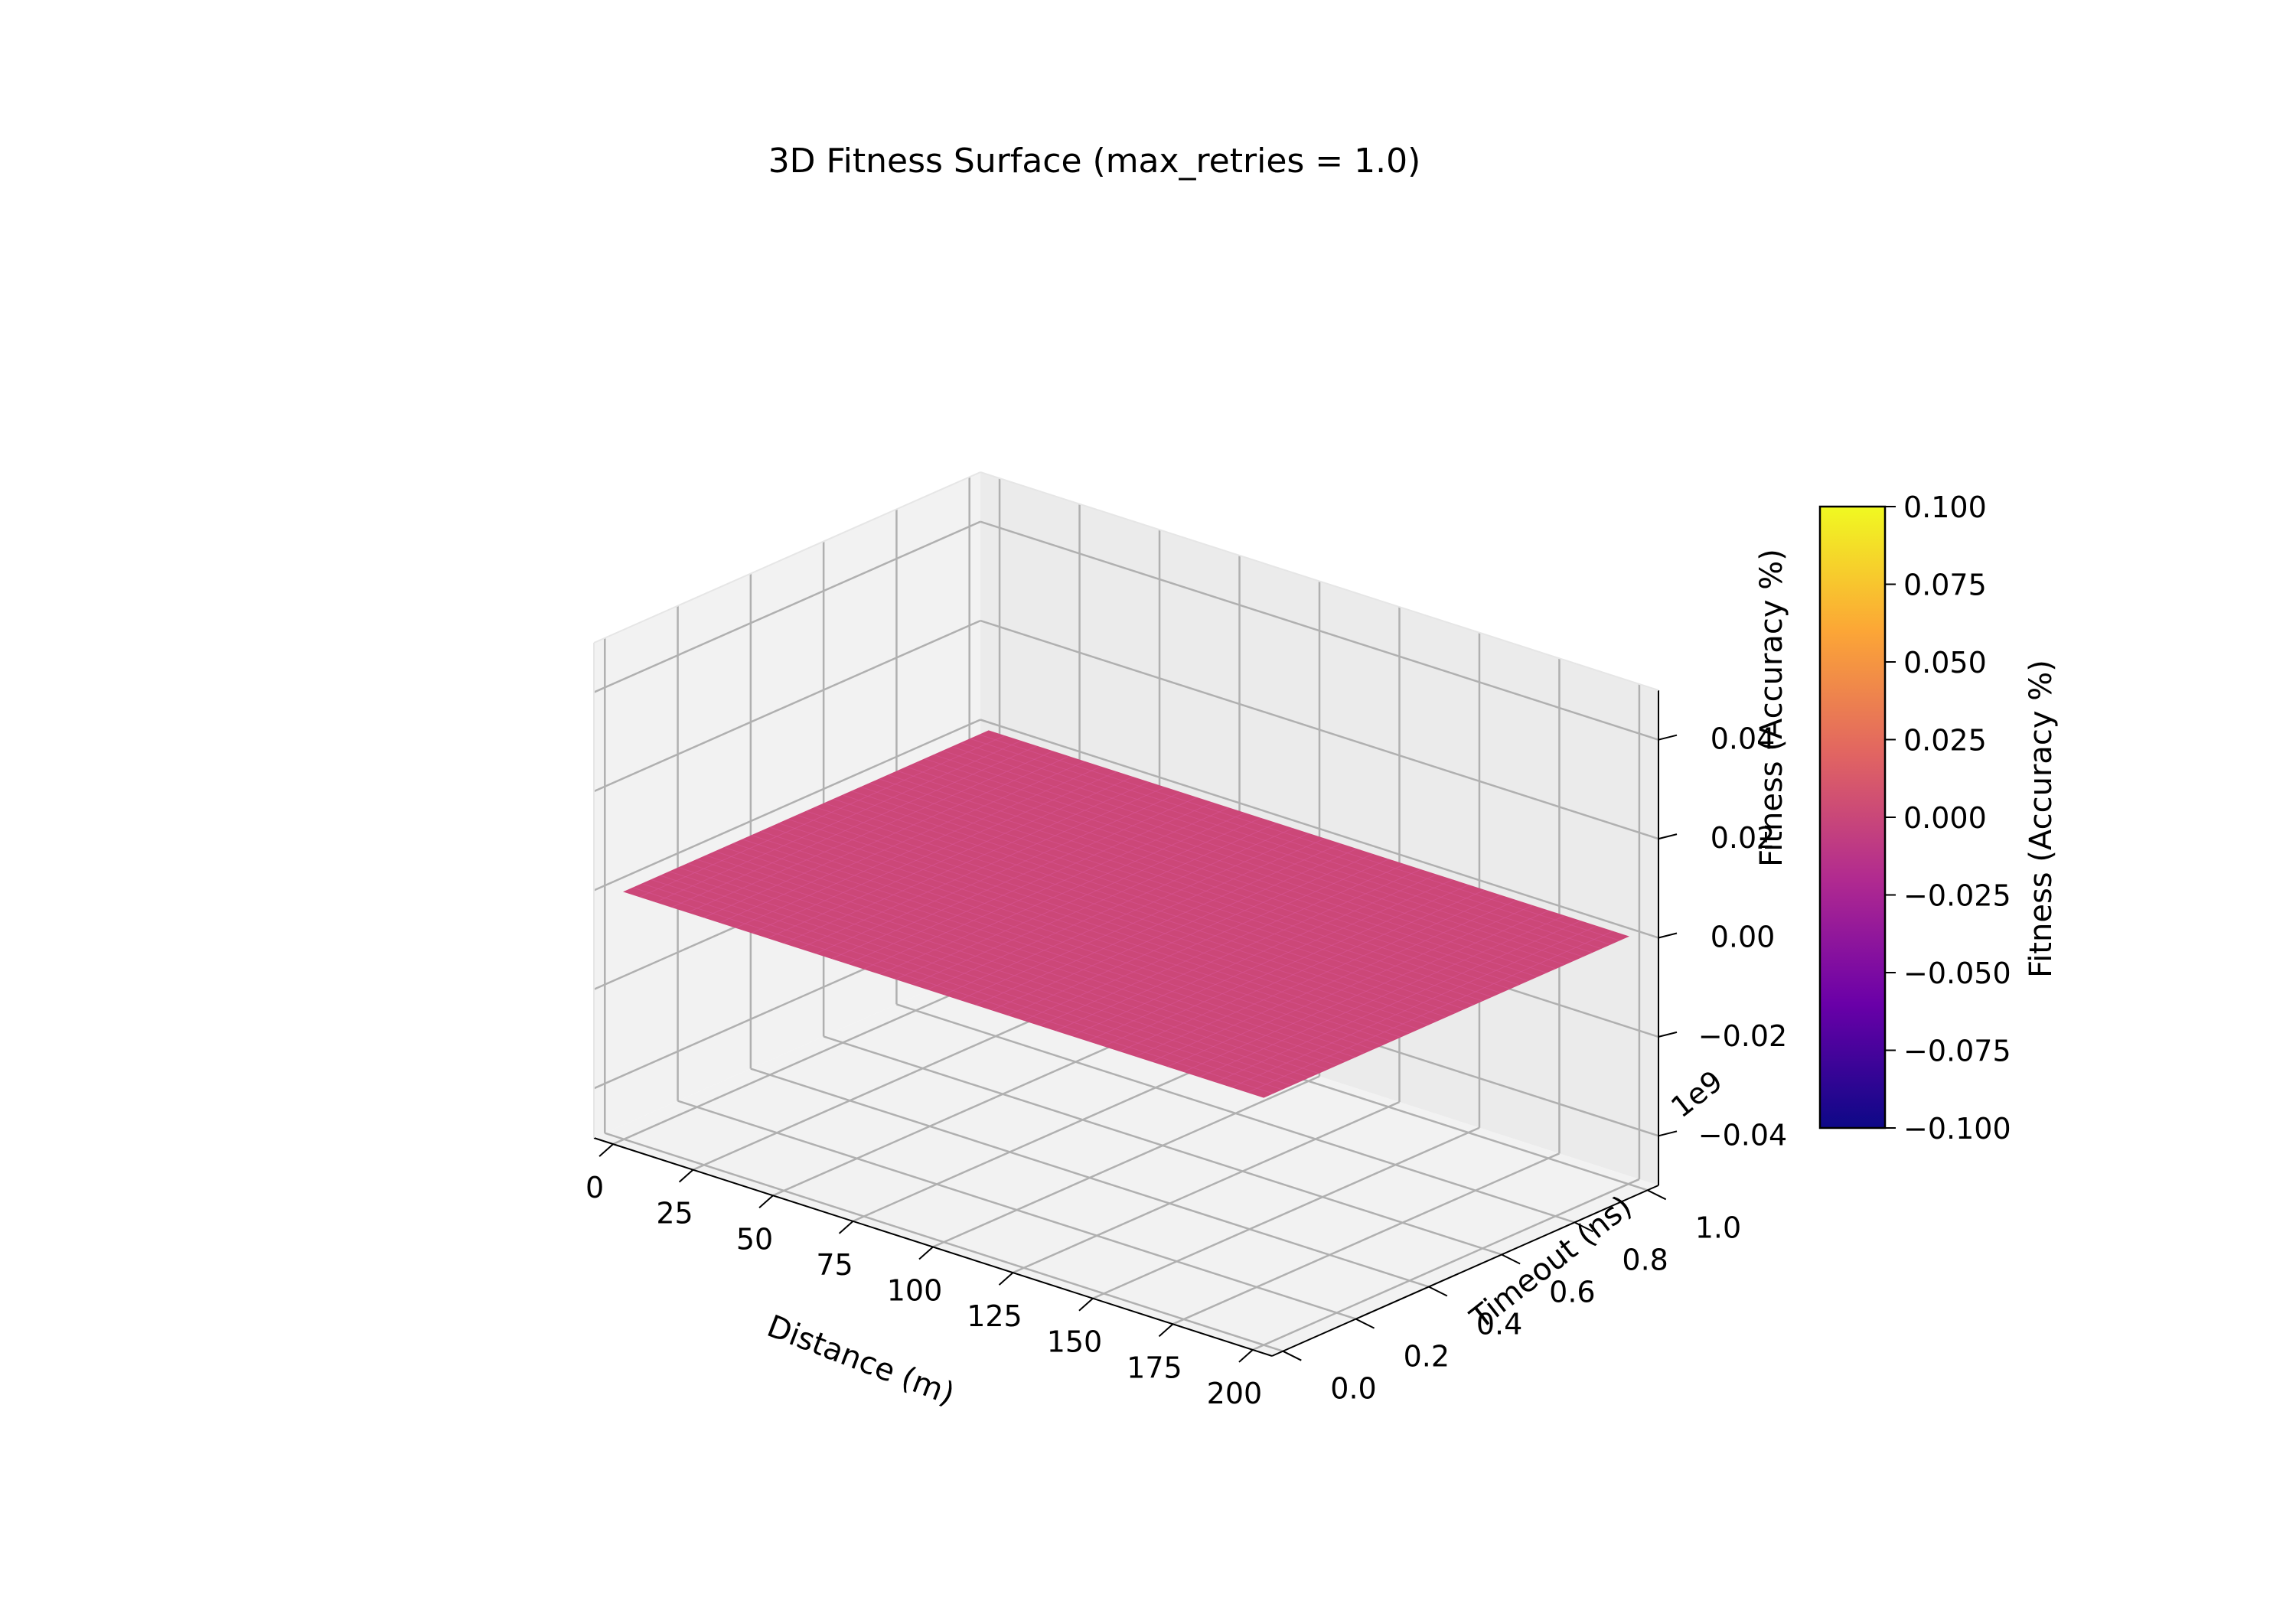 This screenshot has width=2296, height=1607. Describe the element at coordinates (1957, 896) in the screenshot. I see `colorbar-tick-label: −0.025` at that location.